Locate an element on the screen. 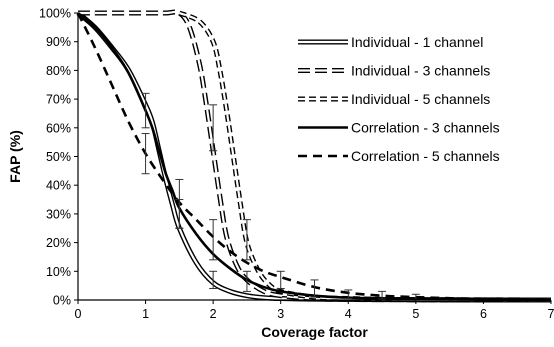  y-tick-label: 10% is located at coordinates (58, 272).